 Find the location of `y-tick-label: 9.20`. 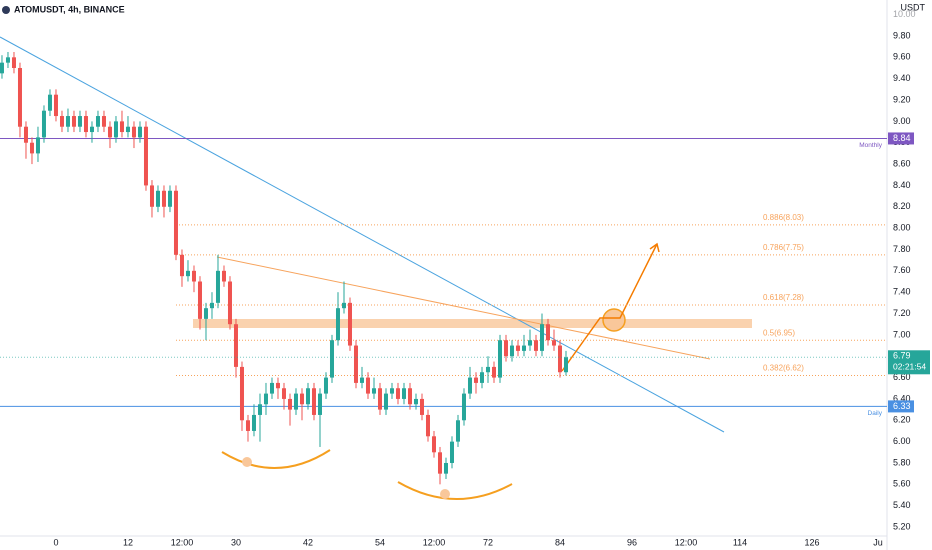

y-tick-label: 9.20 is located at coordinates (902, 99).